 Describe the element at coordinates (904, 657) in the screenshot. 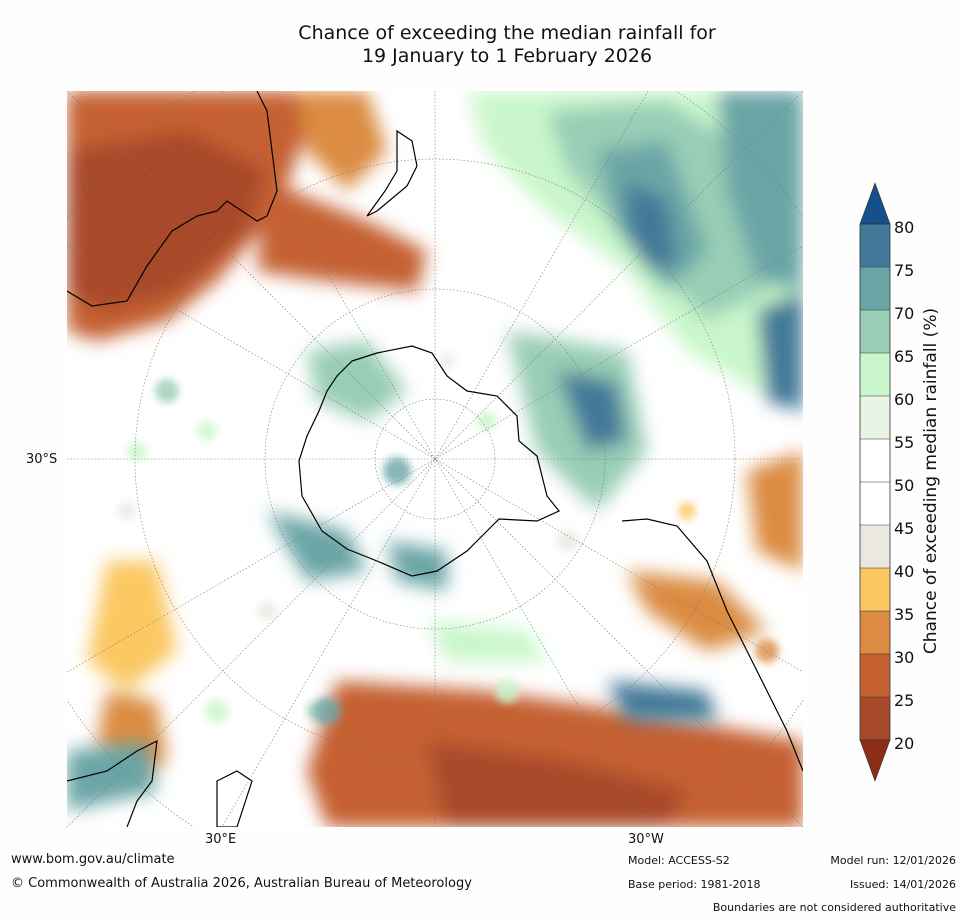

I see `colorbar-tick: 30` at that location.